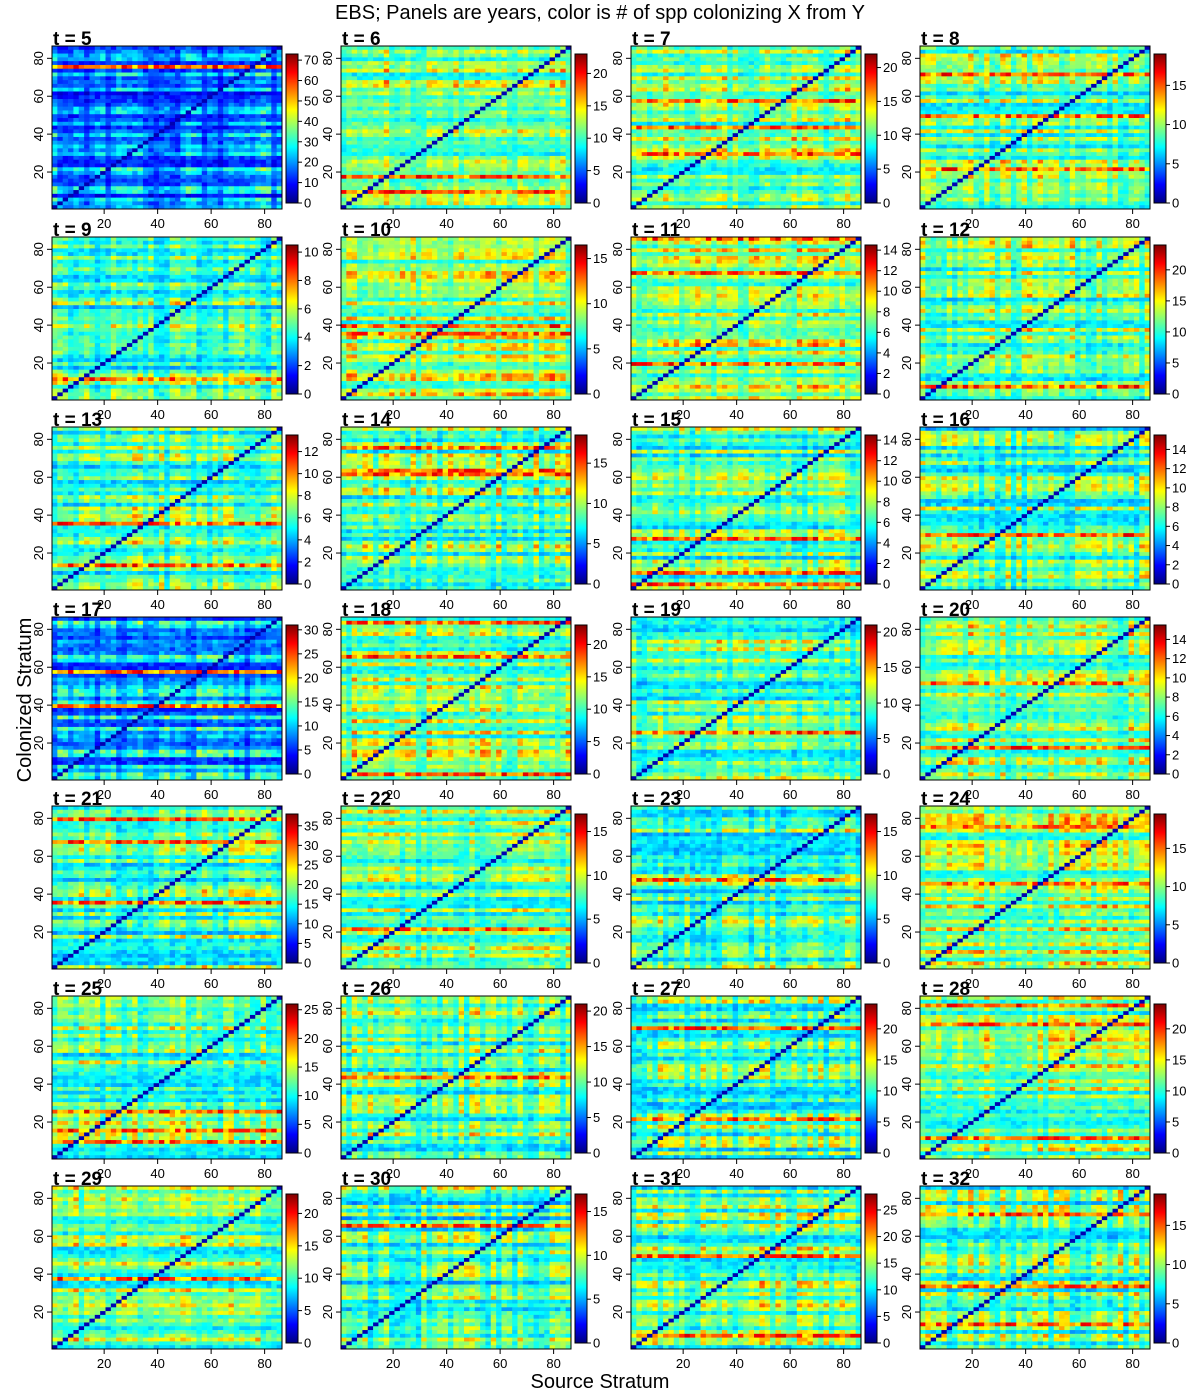 The width and height of the screenshot is (1200, 1400). I want to click on colorbar-tick-label: 12, so click(311, 451).